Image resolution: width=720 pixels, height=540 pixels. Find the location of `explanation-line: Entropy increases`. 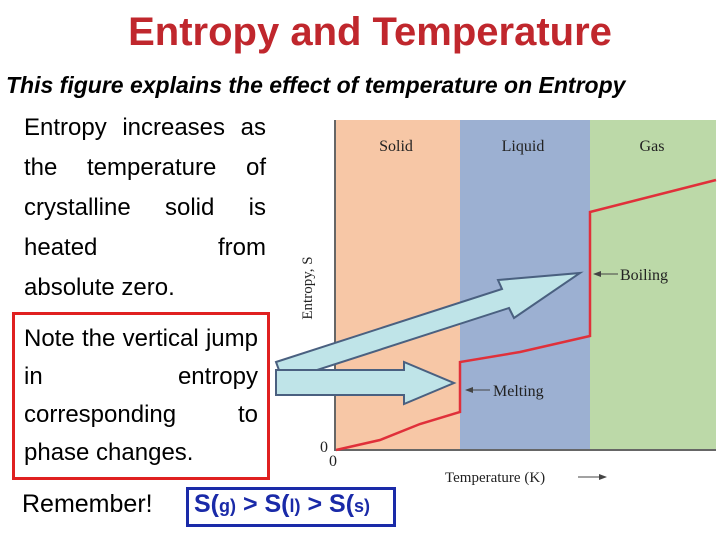

explanation-line: Entropy increases is located at coordinates (125, 127).